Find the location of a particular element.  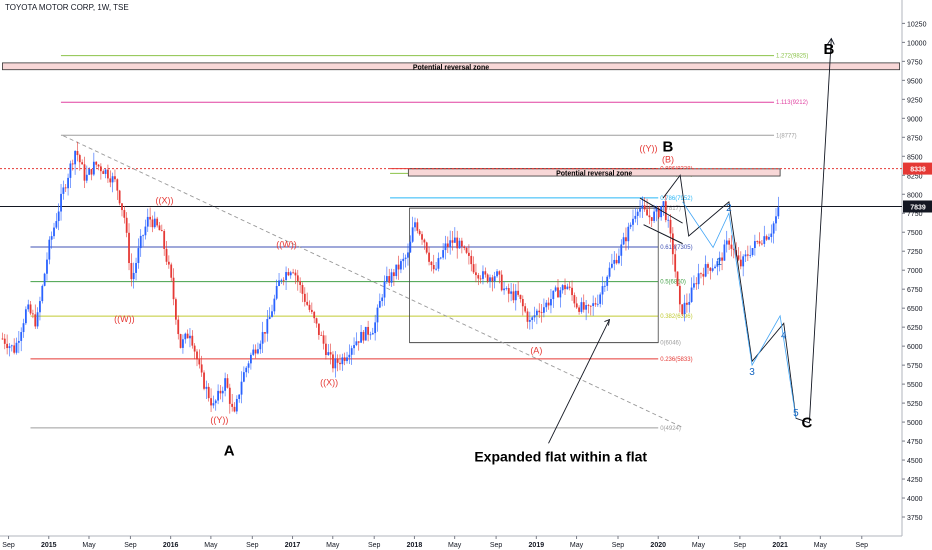

y-tick-label: 9500 is located at coordinates (915, 81).